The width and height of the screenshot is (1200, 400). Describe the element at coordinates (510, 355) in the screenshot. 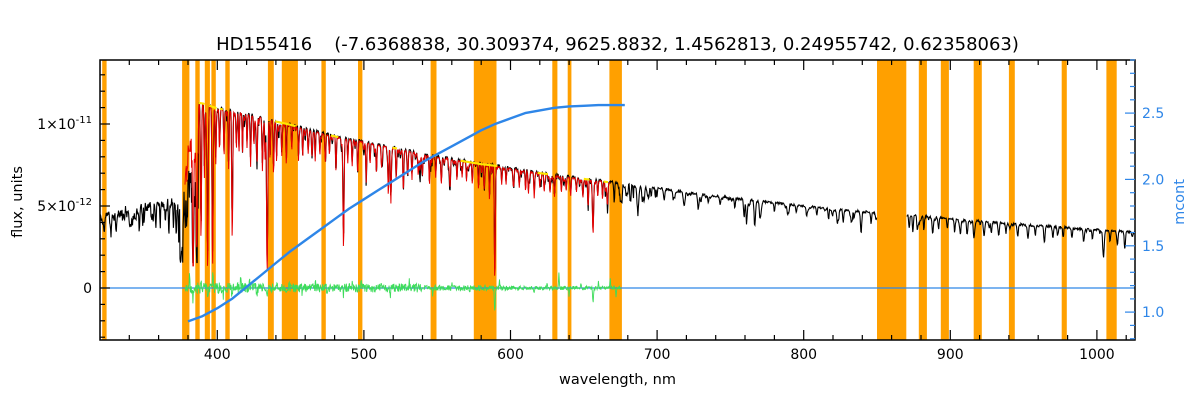

I see `x-tick-label: 600` at that location.